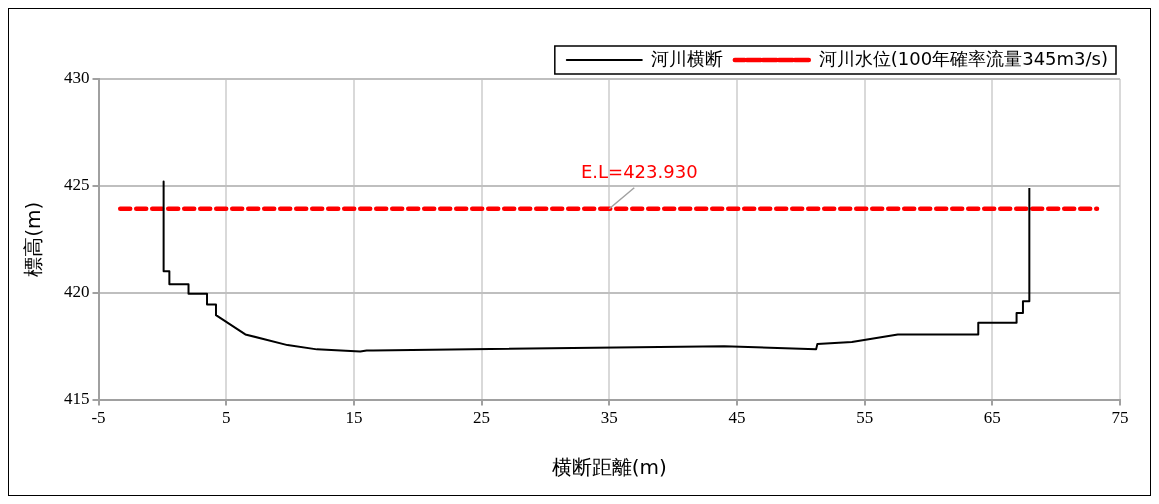 Image resolution: width=1159 pixels, height=504 pixels. I want to click on y-axis-title: 標高(m), so click(33, 239).